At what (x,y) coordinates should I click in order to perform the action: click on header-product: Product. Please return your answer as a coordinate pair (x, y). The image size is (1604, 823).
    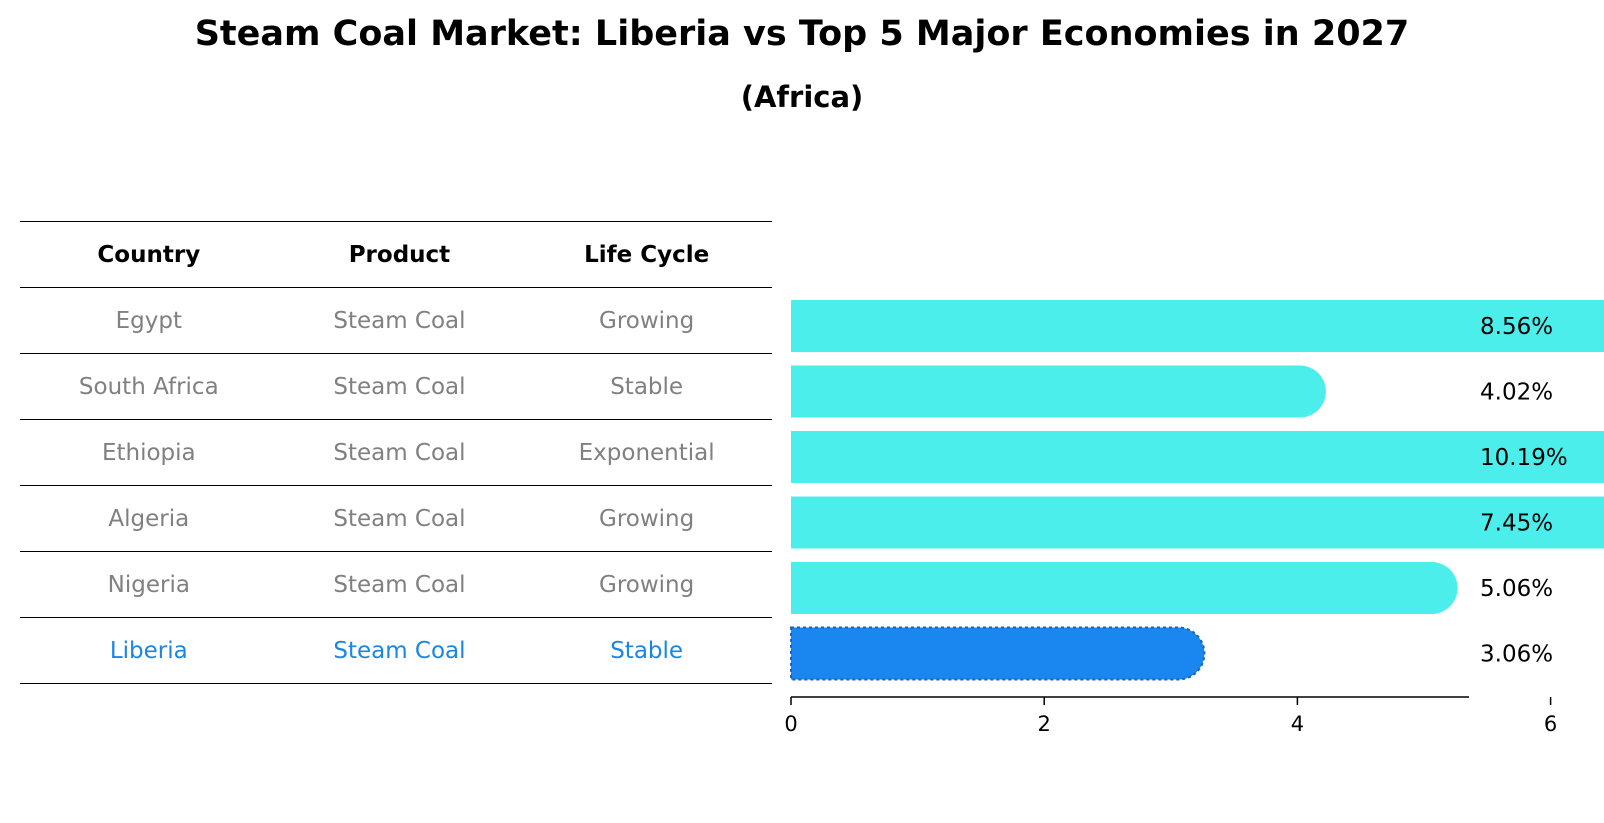
    Looking at the image, I should click on (399, 254).